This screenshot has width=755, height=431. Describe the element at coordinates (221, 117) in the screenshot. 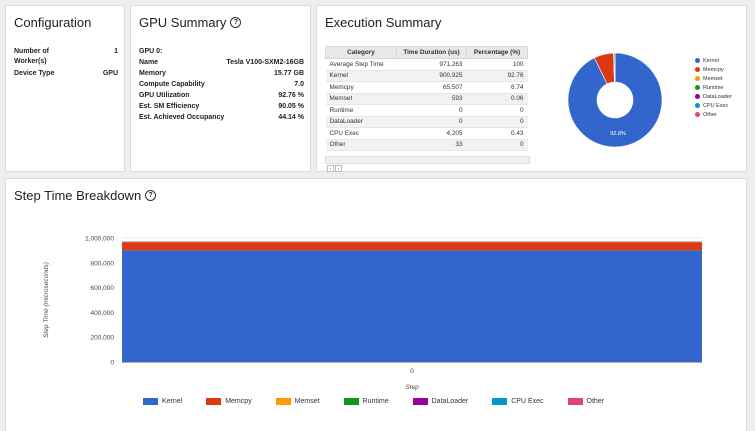

I see `gpu-row-occupancy: Est. Achieved Occupancy 44.14 %` at that location.